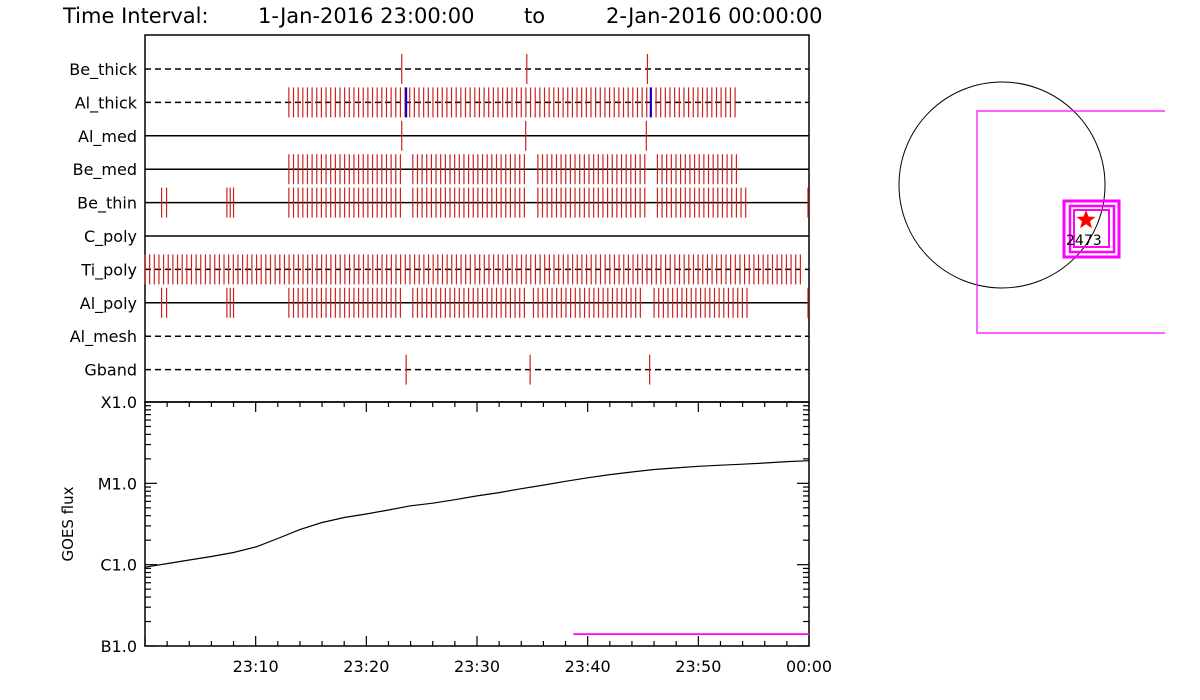 The image size is (1200, 700). I want to click on goes-flux-line, so click(477, 514).